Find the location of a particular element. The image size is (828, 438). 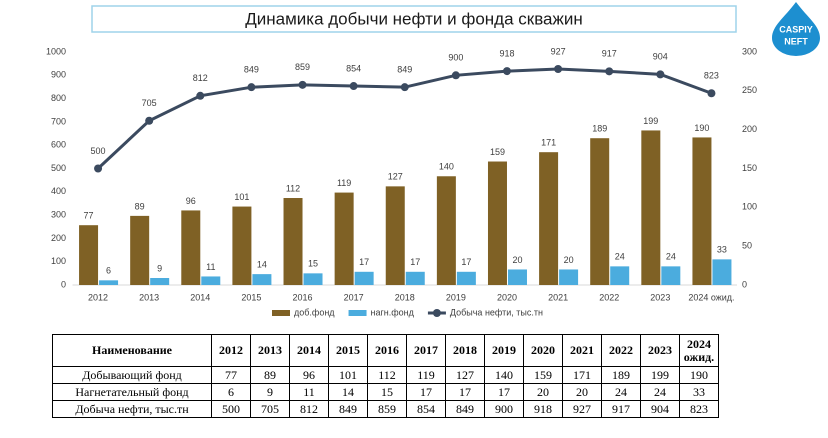

y2-tick-label: 250 is located at coordinates (749, 90).